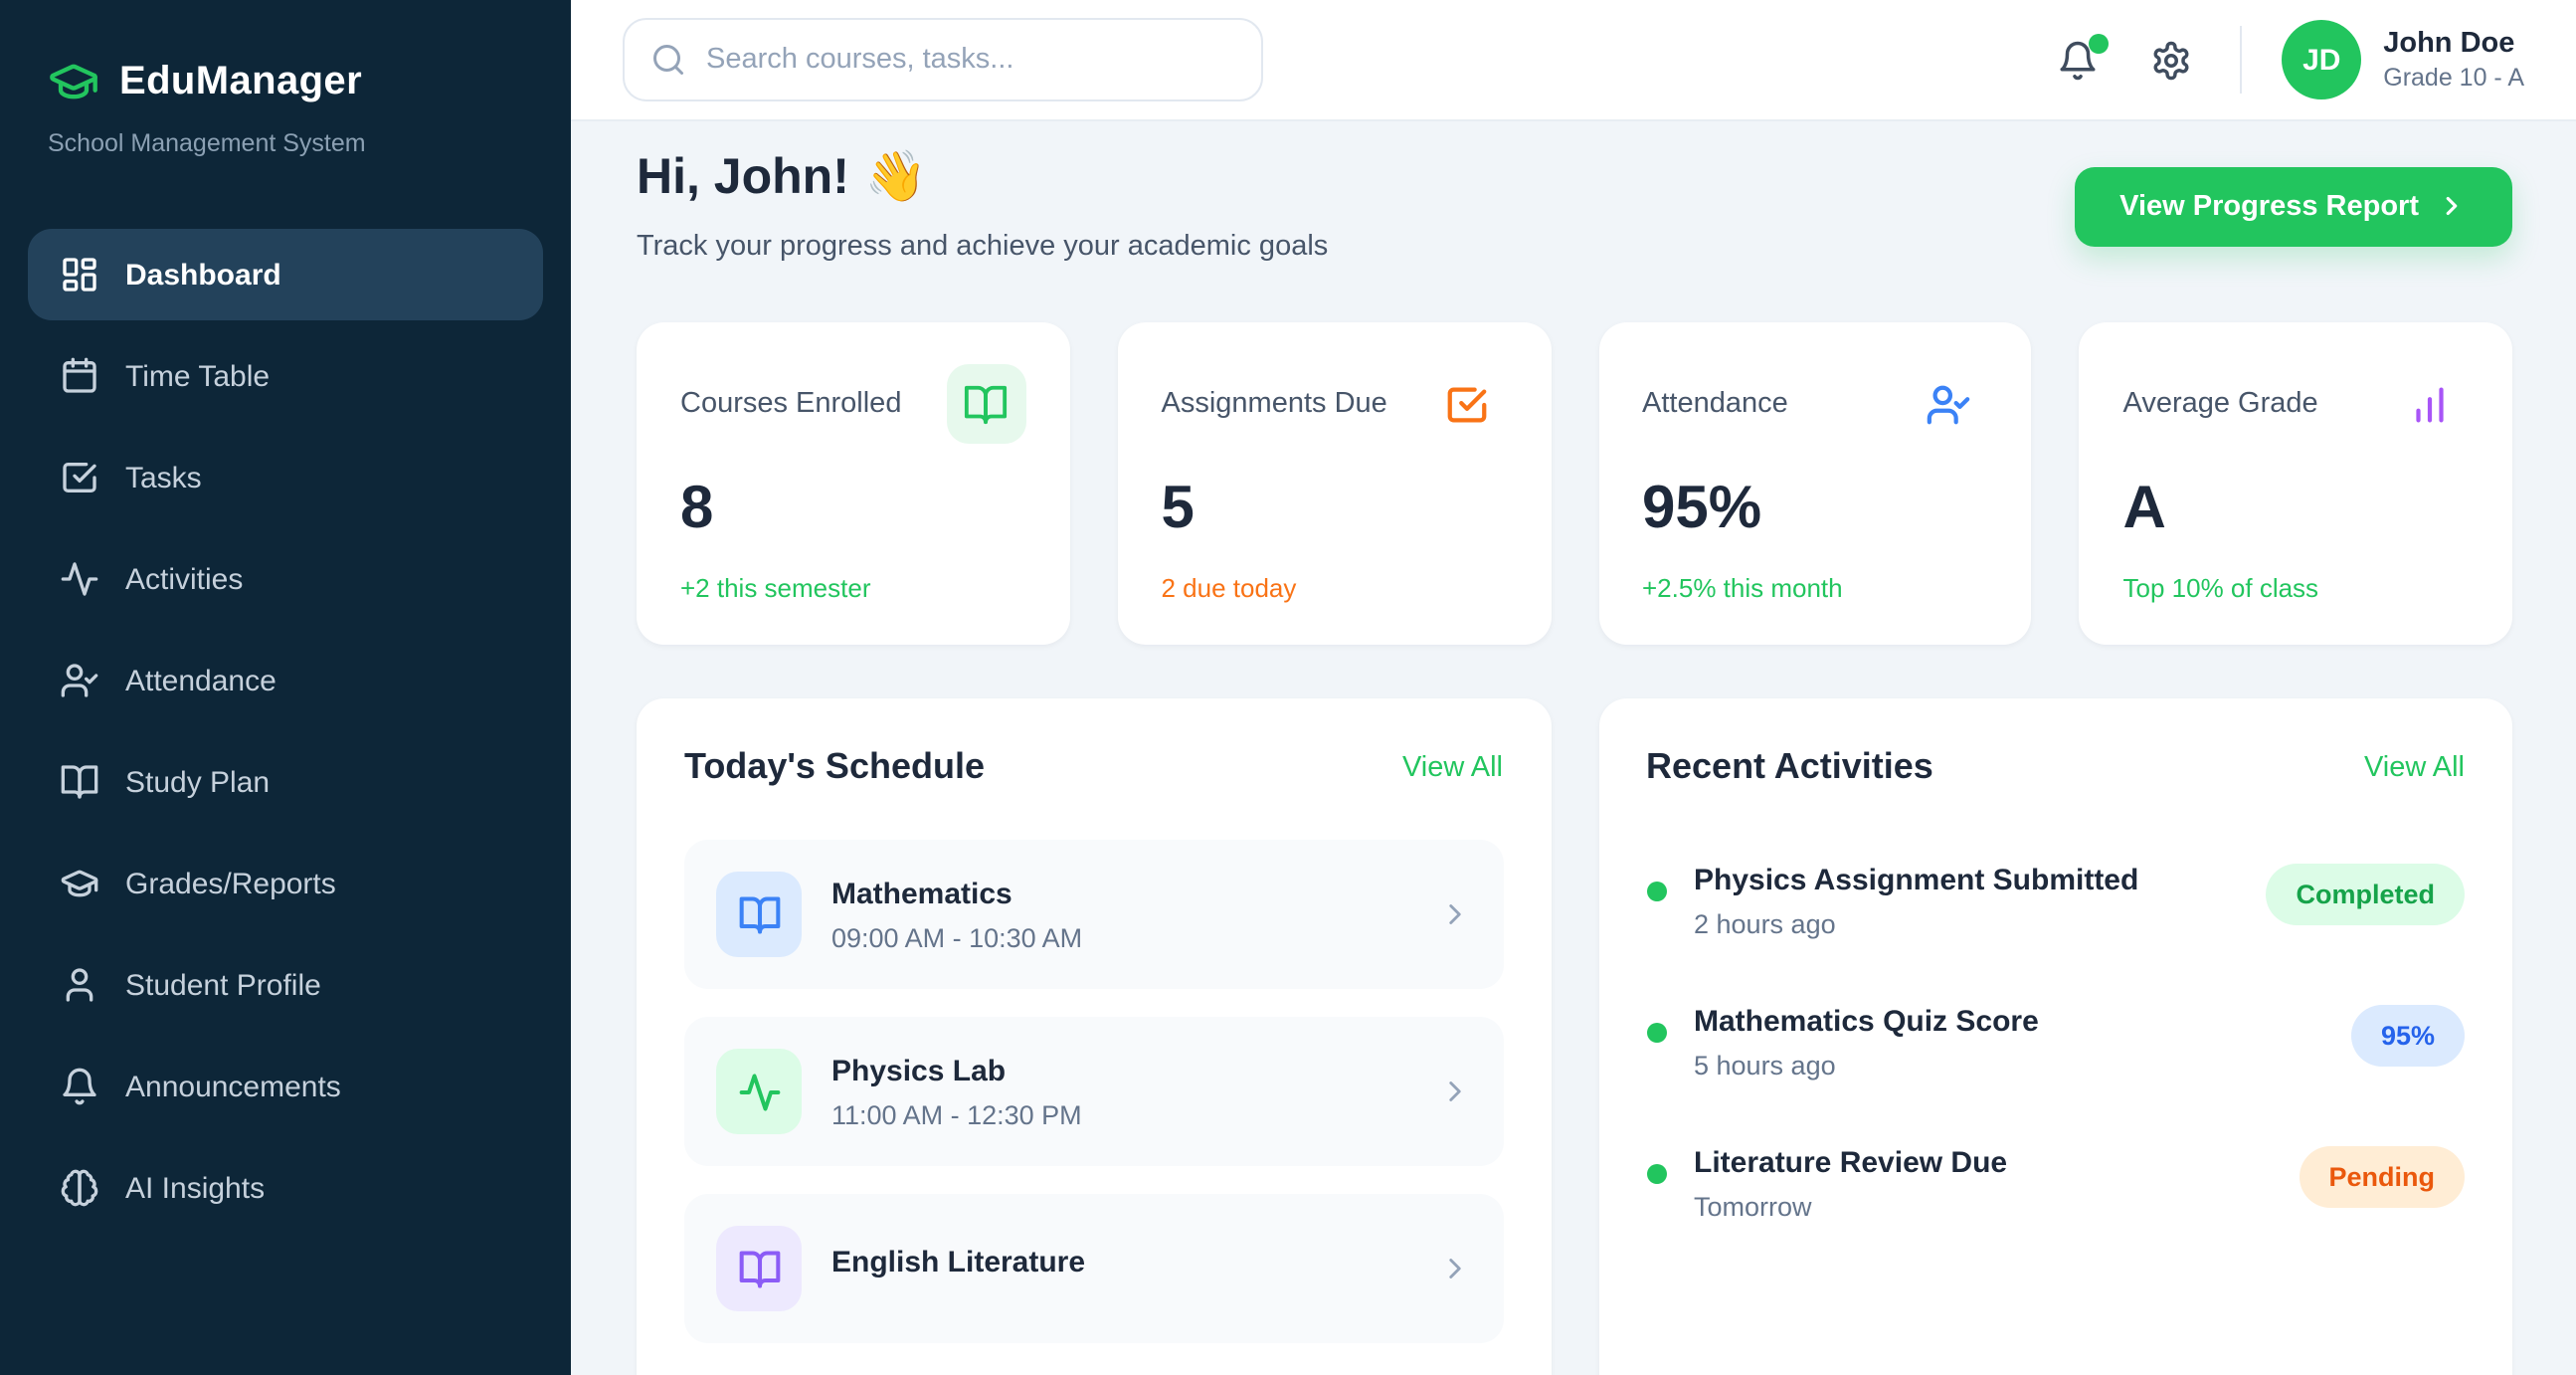  I want to click on bell-icon, so click(2078, 60).